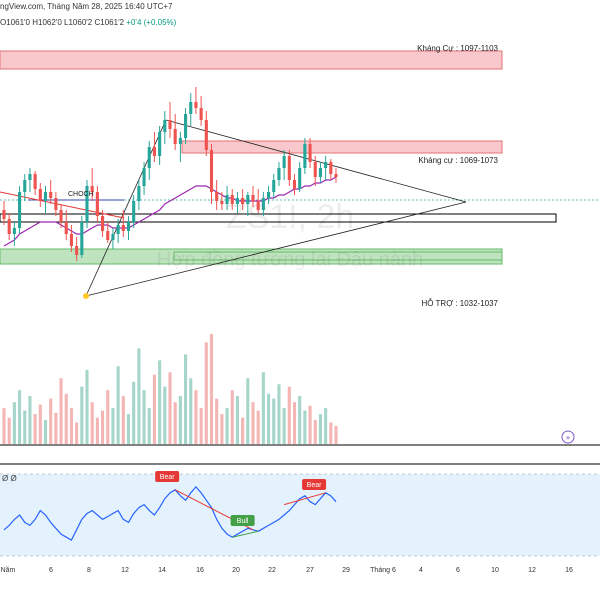 Image resolution: width=600 pixels, height=600 pixels. Describe the element at coordinates (568, 437) in the screenshot. I see `scroll-to-realtime-button: »` at that location.